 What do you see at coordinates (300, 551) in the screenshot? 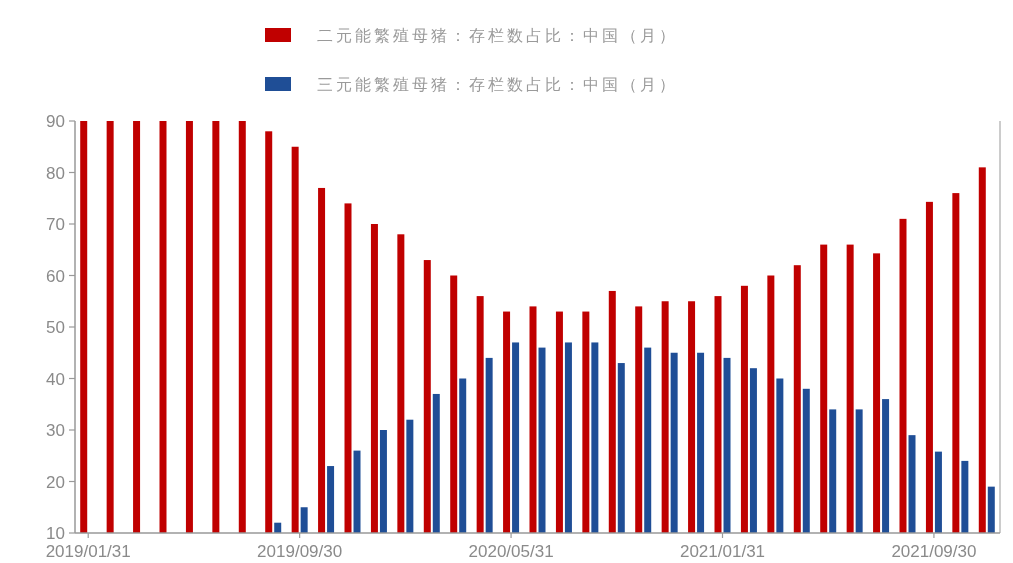
I see `x-tick-label: 2019/09/30` at bounding box center [300, 551].